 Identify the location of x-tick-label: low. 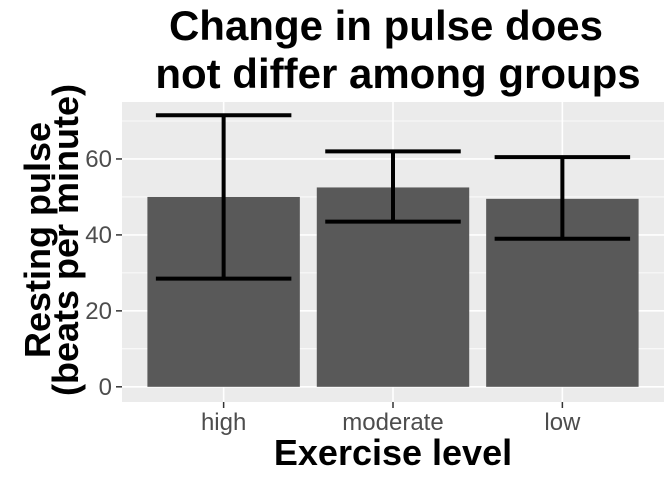
(562, 422).